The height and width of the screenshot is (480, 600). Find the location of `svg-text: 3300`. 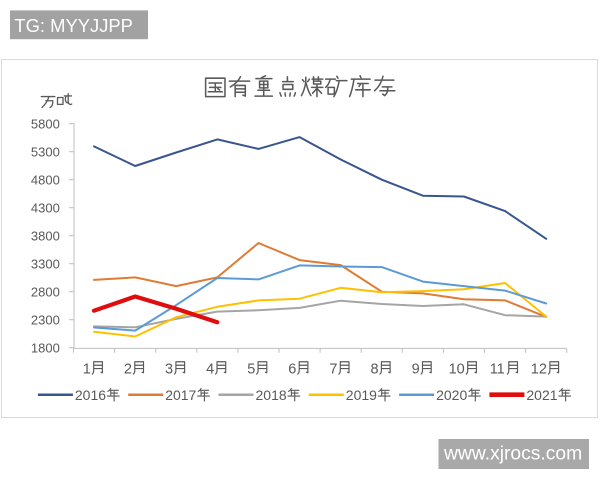

svg-text: 3300 is located at coordinates (45, 263).